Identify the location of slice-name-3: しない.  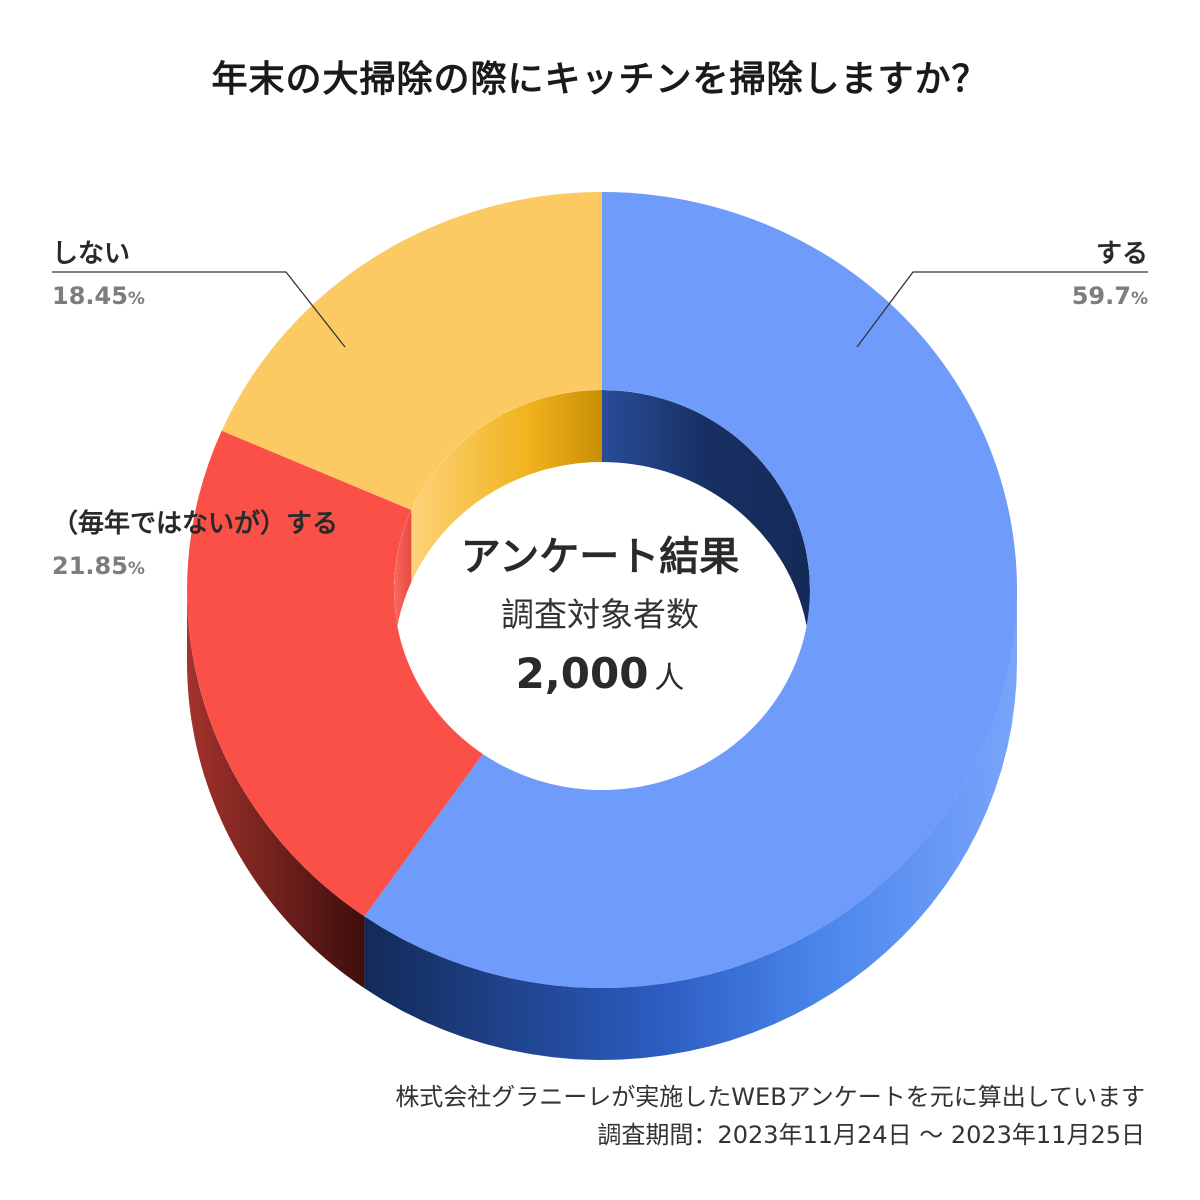
(91, 254).